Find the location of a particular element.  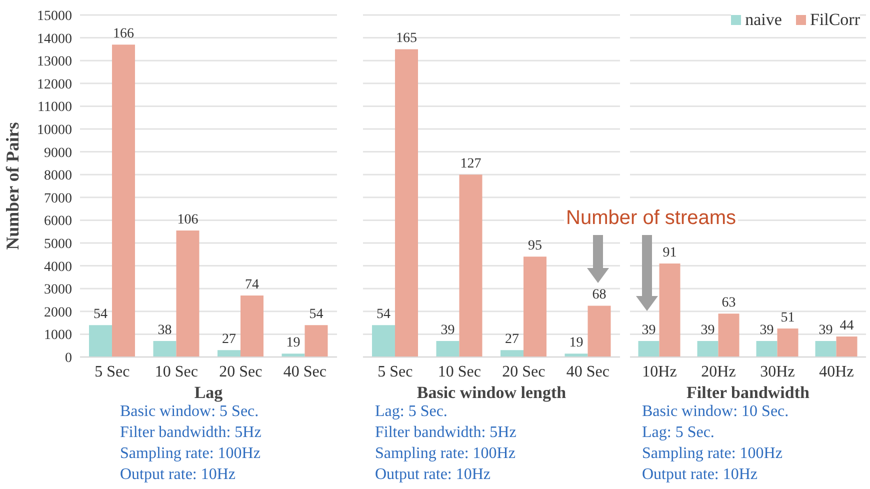

x-tick-label: 20Hz is located at coordinates (718, 371).